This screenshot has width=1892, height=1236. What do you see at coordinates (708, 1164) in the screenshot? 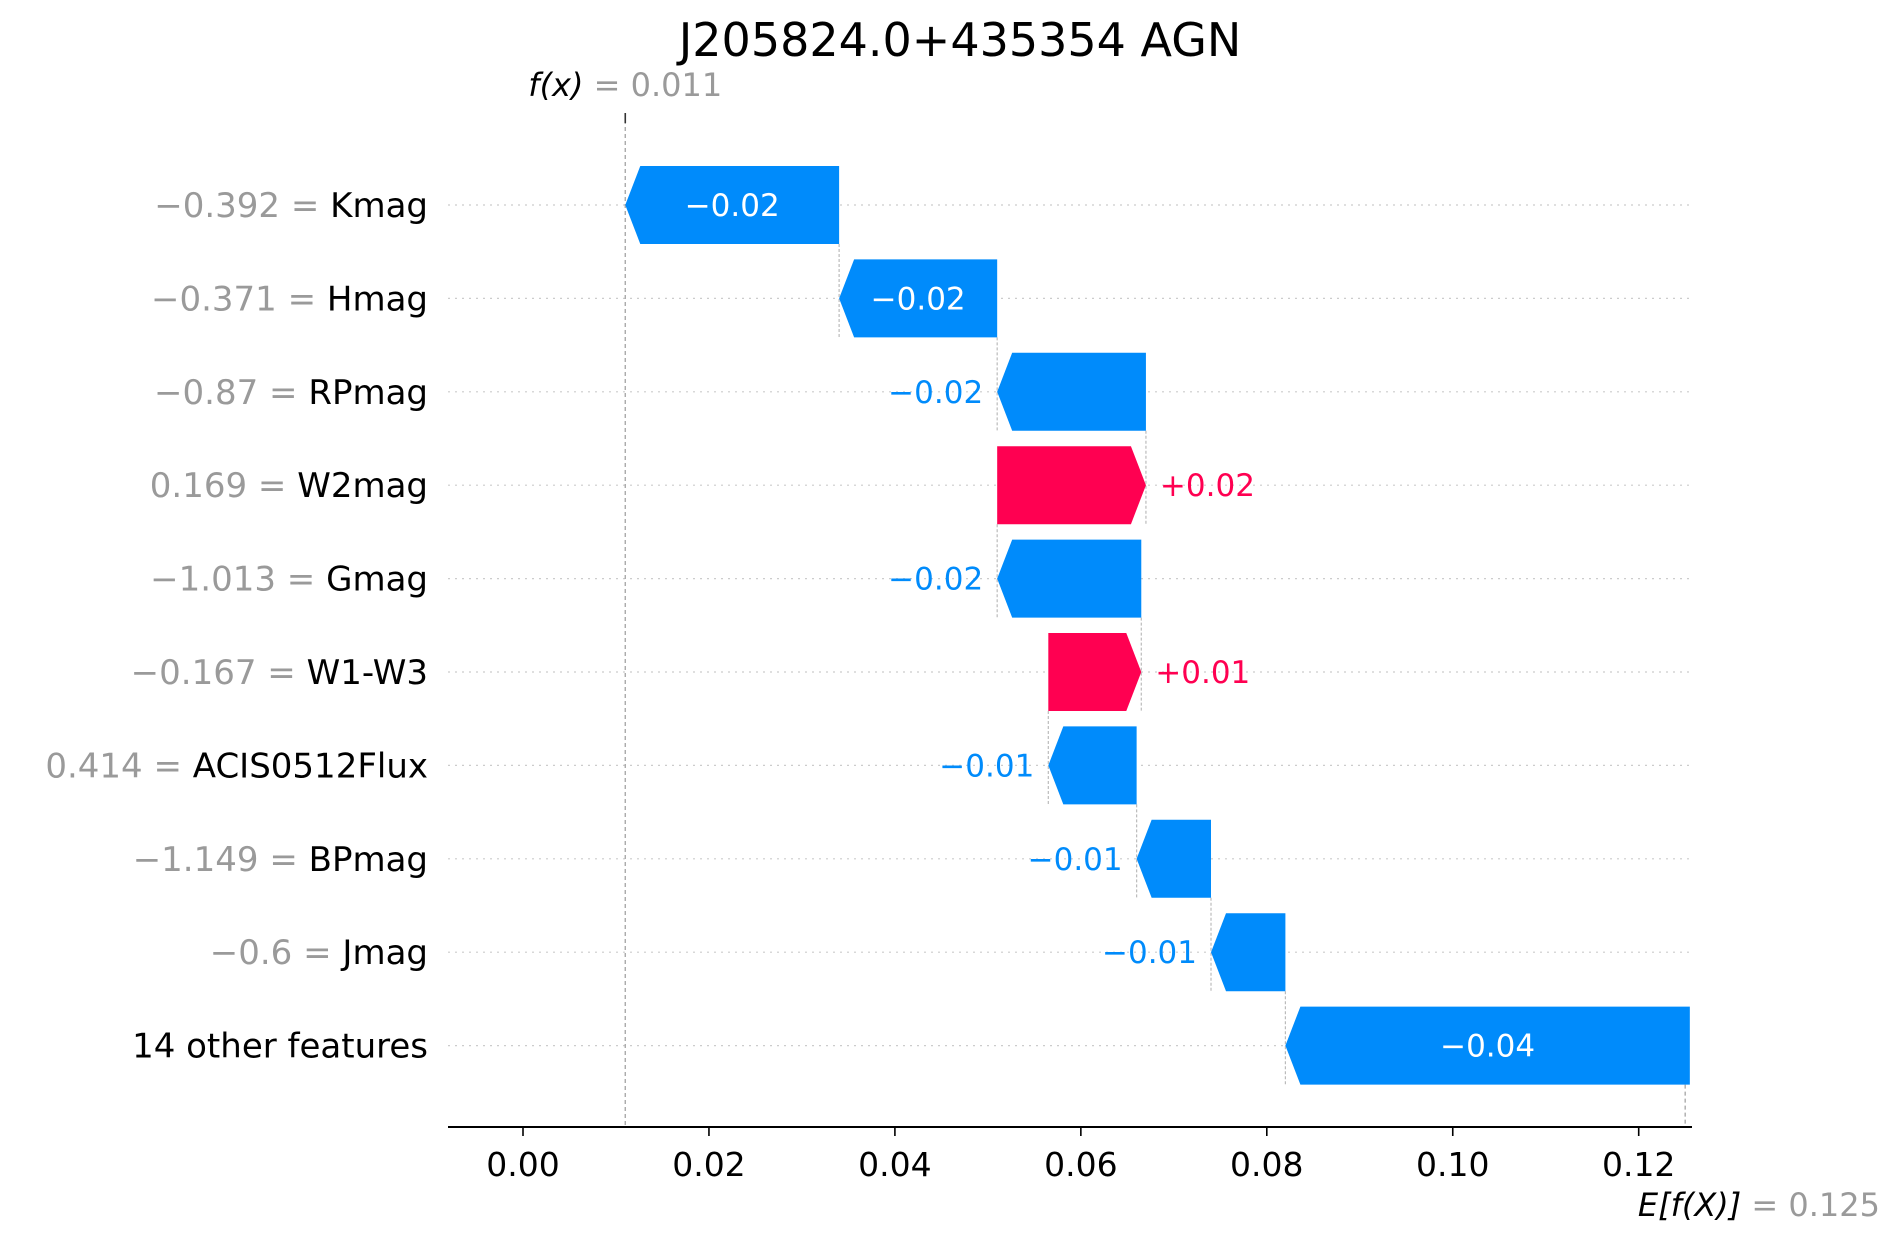
I see `x-tick-label-1: 0.02` at bounding box center [708, 1164].